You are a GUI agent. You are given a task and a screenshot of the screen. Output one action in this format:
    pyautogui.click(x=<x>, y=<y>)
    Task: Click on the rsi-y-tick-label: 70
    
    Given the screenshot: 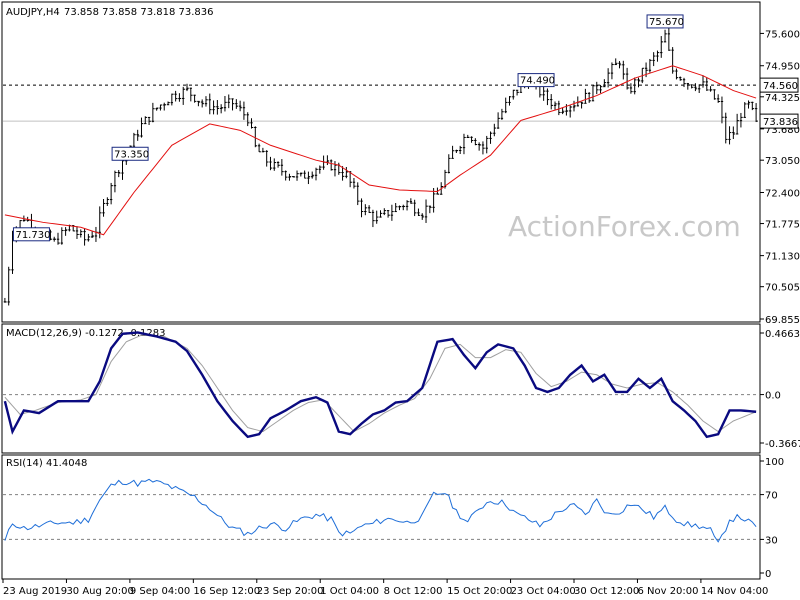 What is the action you would take?
    pyautogui.click(x=771, y=496)
    